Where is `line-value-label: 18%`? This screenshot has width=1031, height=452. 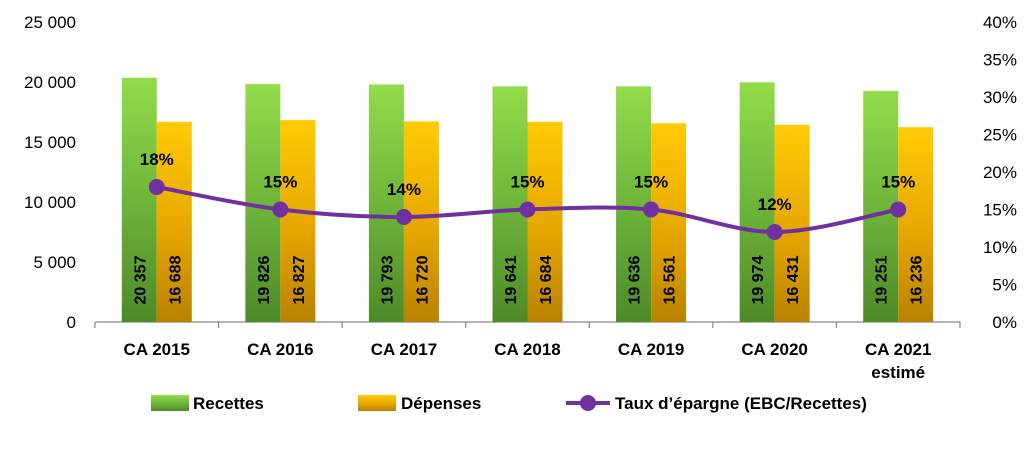
line-value-label: 18% is located at coordinates (157, 159).